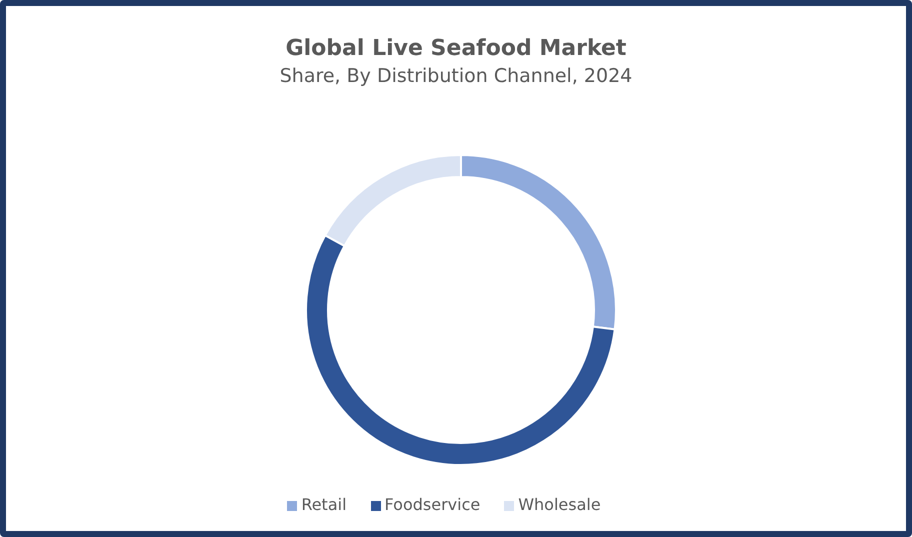 This screenshot has height=537, width=912. Describe the element at coordinates (559, 504) in the screenshot. I see `legend-label: Wholesale` at that location.